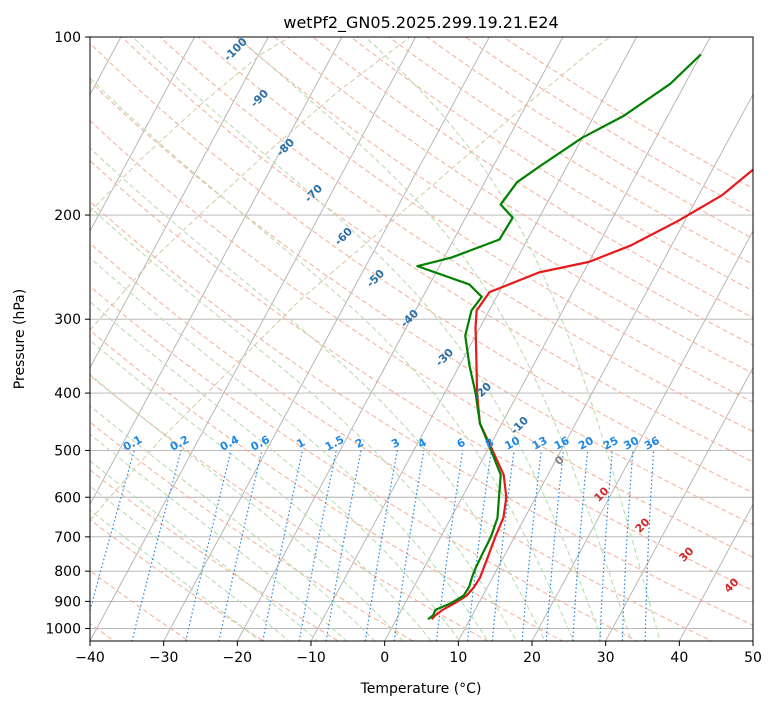 This screenshot has height=708, width=775. What do you see at coordinates (418, 653) in the screenshot?
I see `x-axis: −40 −30 −20 −10 0 10 20 30 40 50` at bounding box center [418, 653].